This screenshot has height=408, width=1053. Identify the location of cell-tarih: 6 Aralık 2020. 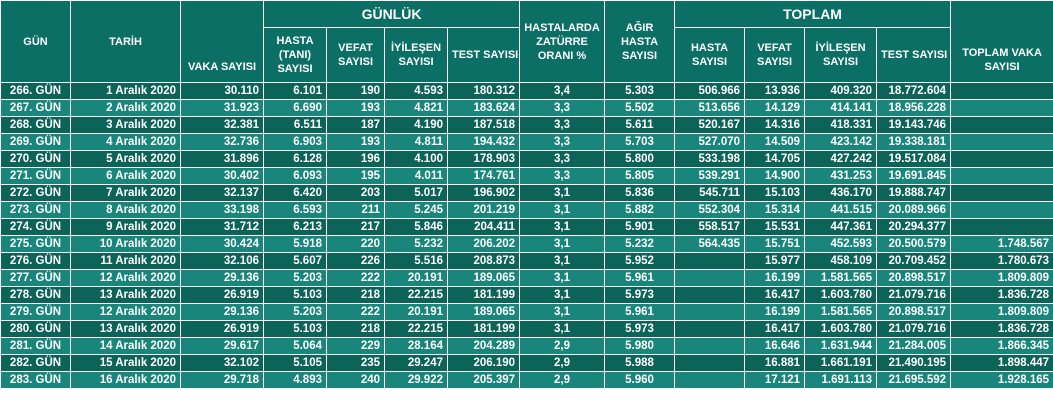
(125, 176).